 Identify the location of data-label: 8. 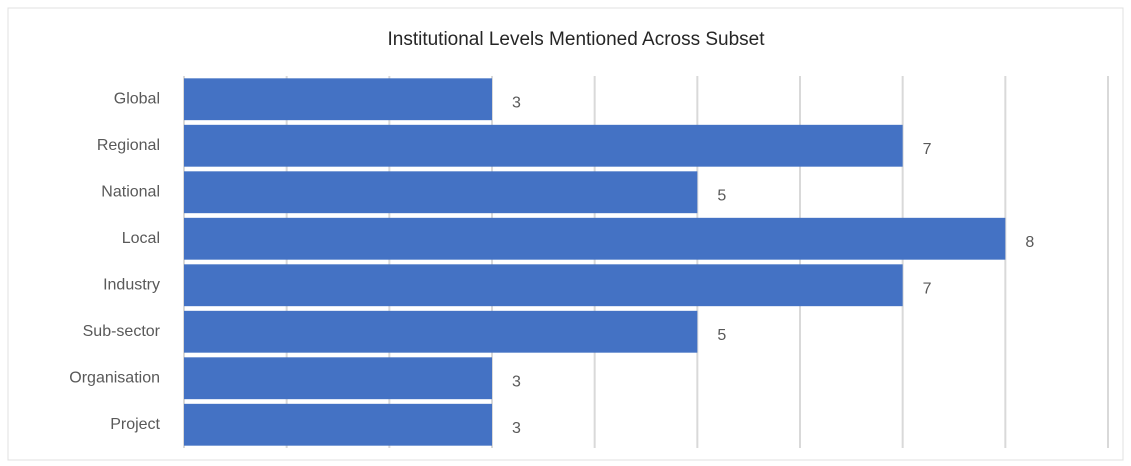
(1029, 242).